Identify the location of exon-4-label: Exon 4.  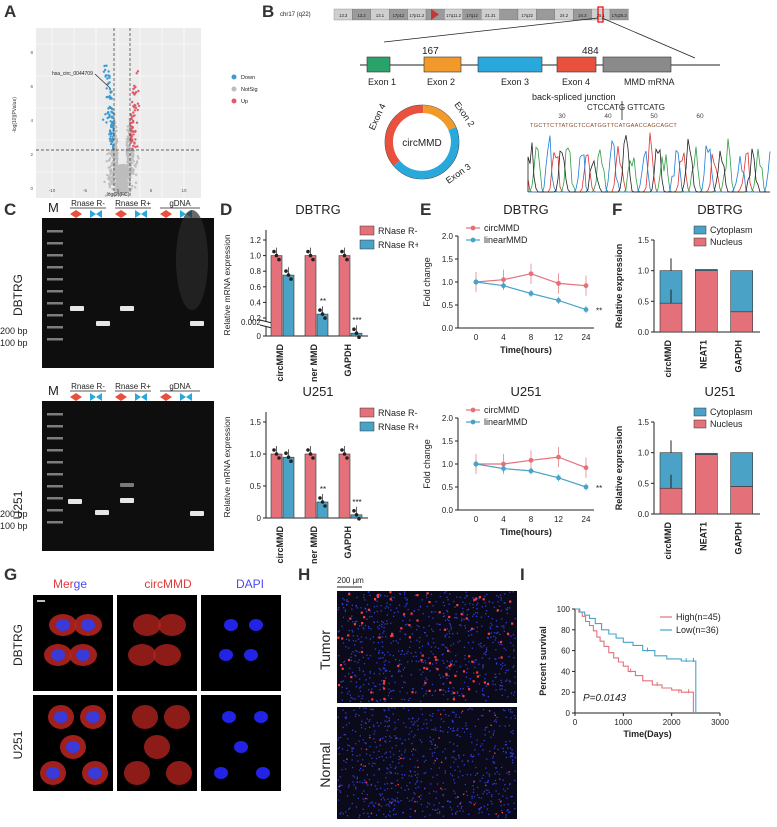
(576, 82).